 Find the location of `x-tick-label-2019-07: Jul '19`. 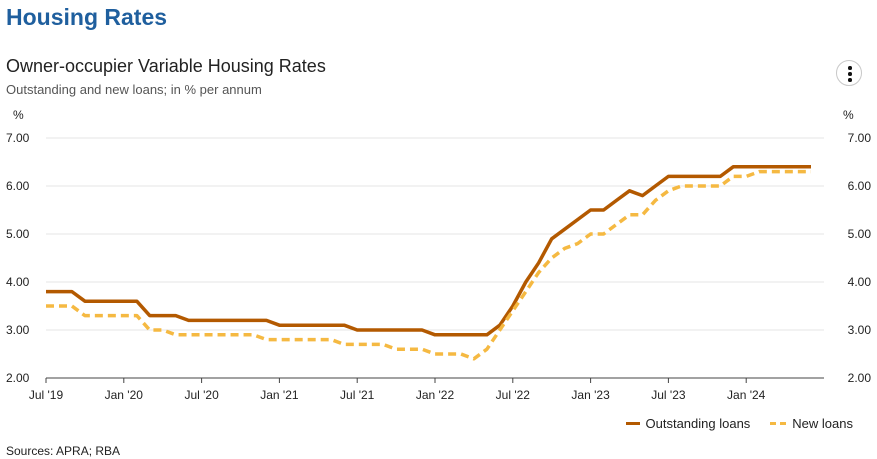

x-tick-label-2019-07: Jul '19 is located at coordinates (46, 395).